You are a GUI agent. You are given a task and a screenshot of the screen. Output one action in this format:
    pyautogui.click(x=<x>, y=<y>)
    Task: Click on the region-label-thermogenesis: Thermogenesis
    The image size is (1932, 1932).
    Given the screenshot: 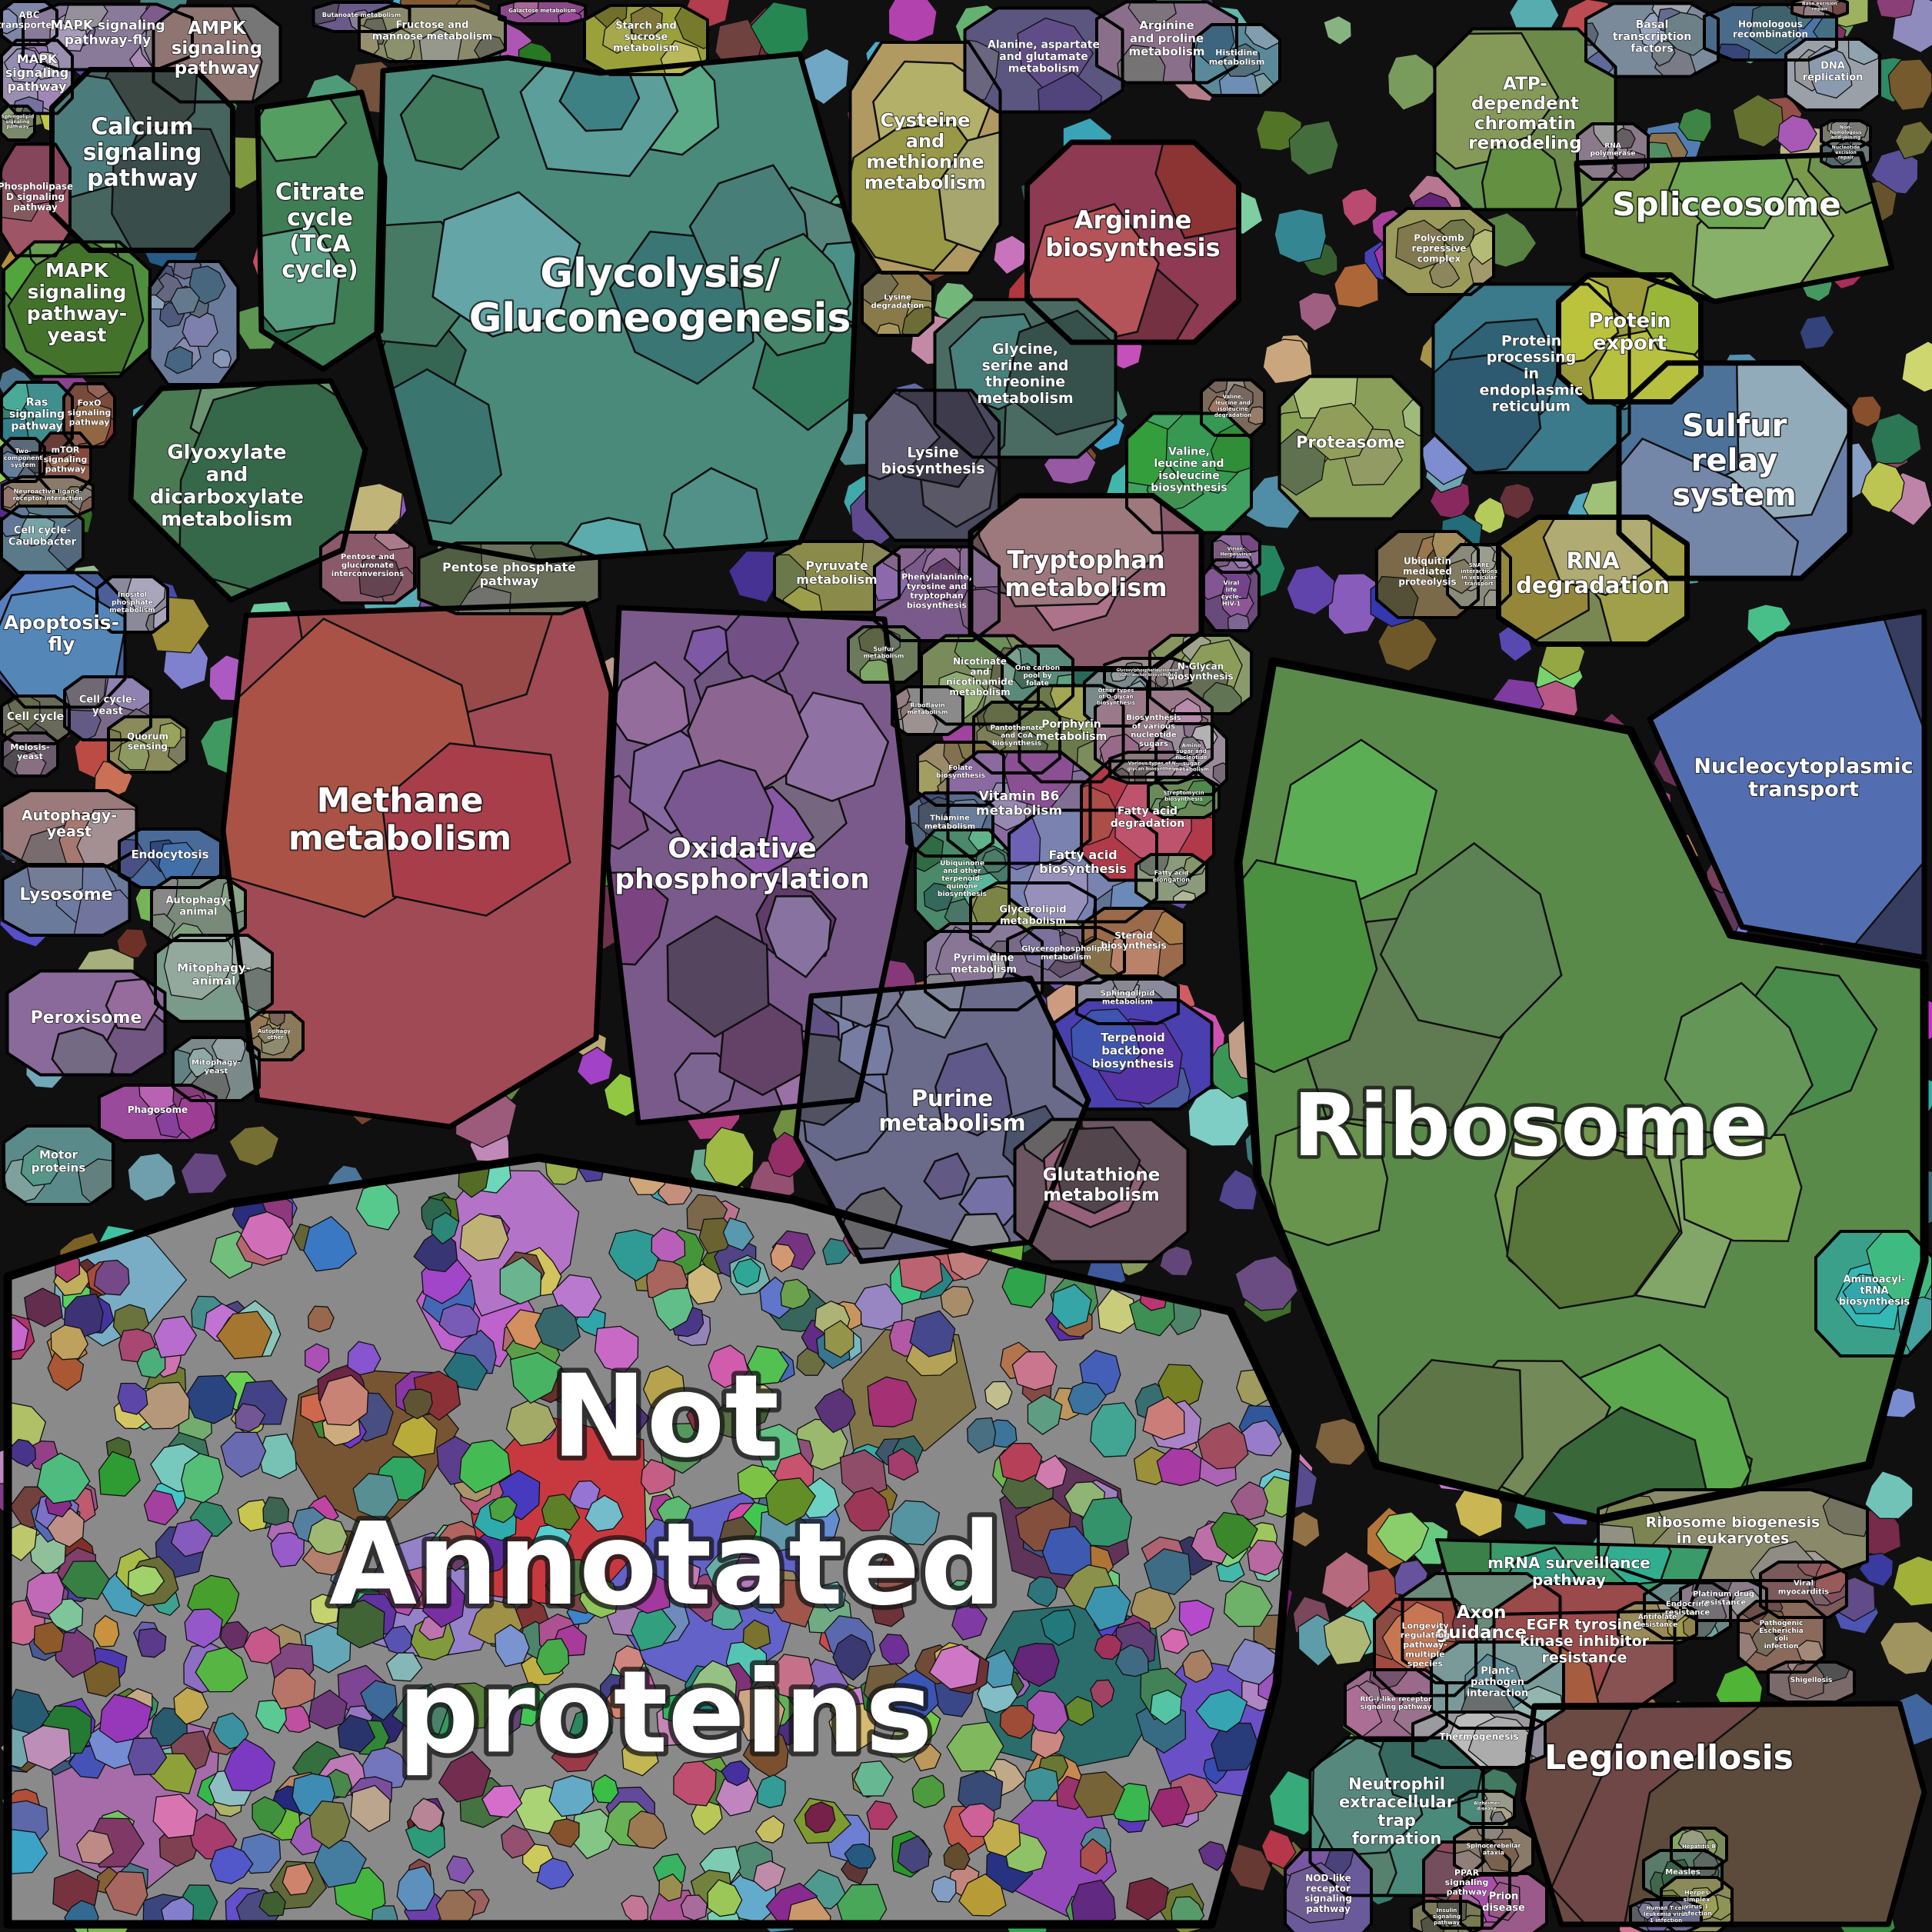 What is the action you would take?
    pyautogui.click(x=1478, y=1736)
    